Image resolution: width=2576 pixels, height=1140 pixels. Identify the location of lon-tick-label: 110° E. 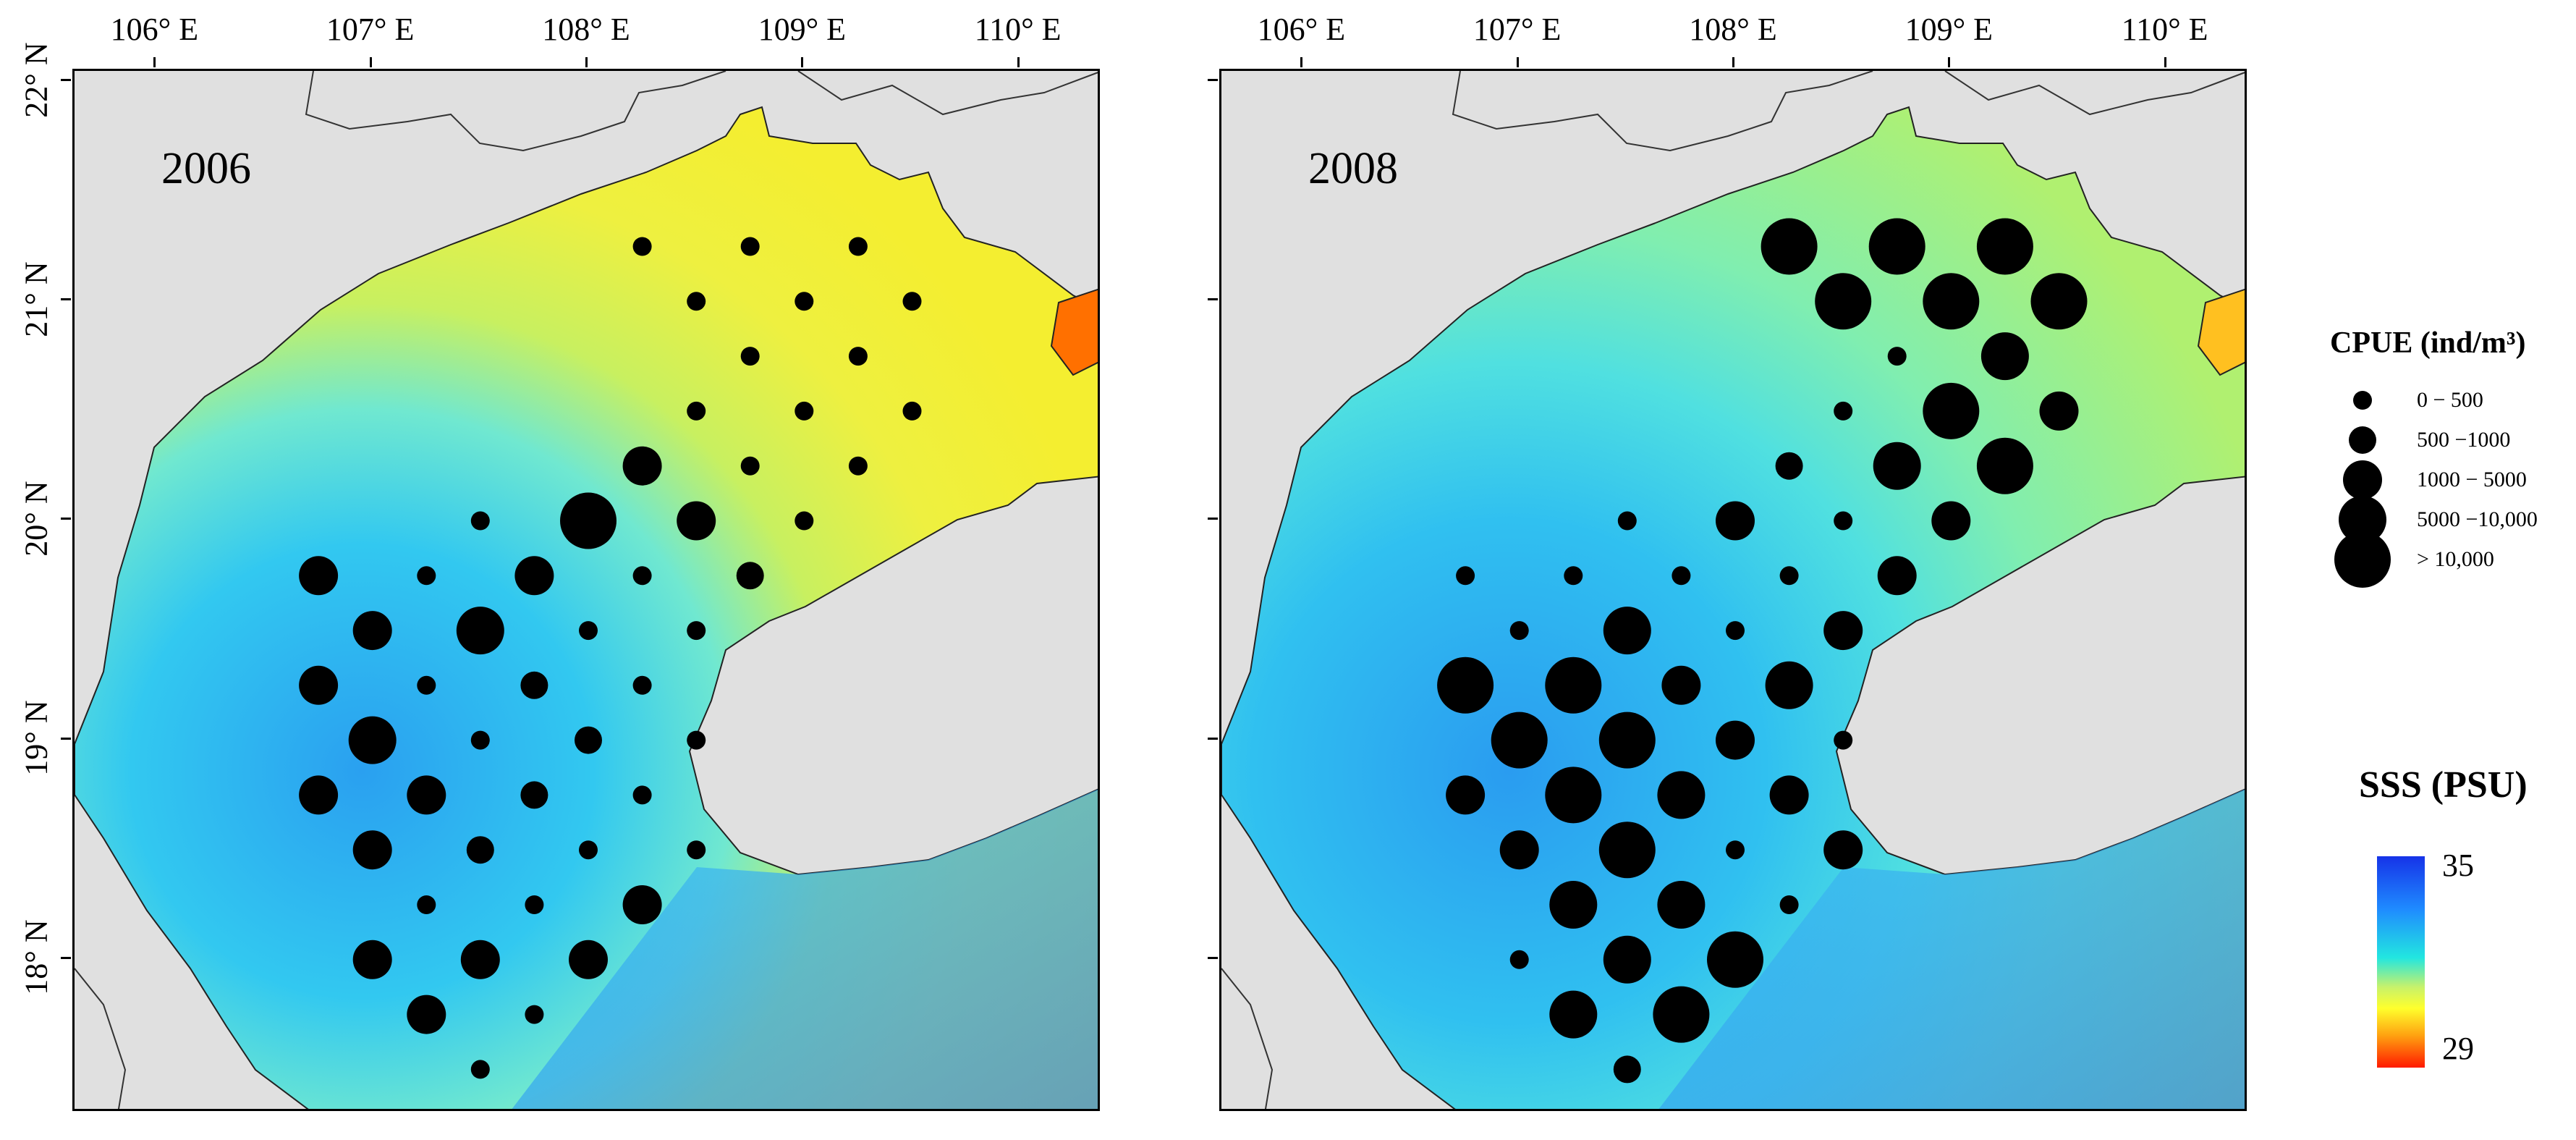
(1018, 29).